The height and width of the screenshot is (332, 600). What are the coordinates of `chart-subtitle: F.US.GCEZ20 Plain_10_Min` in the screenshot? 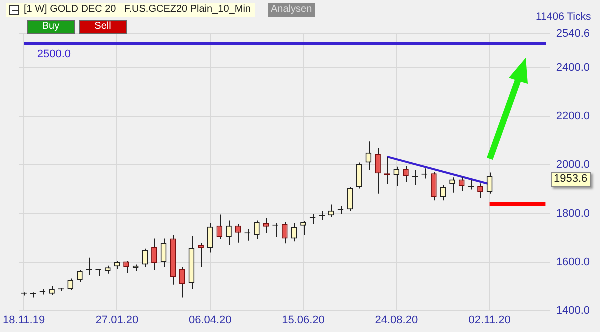 It's located at (187, 9).